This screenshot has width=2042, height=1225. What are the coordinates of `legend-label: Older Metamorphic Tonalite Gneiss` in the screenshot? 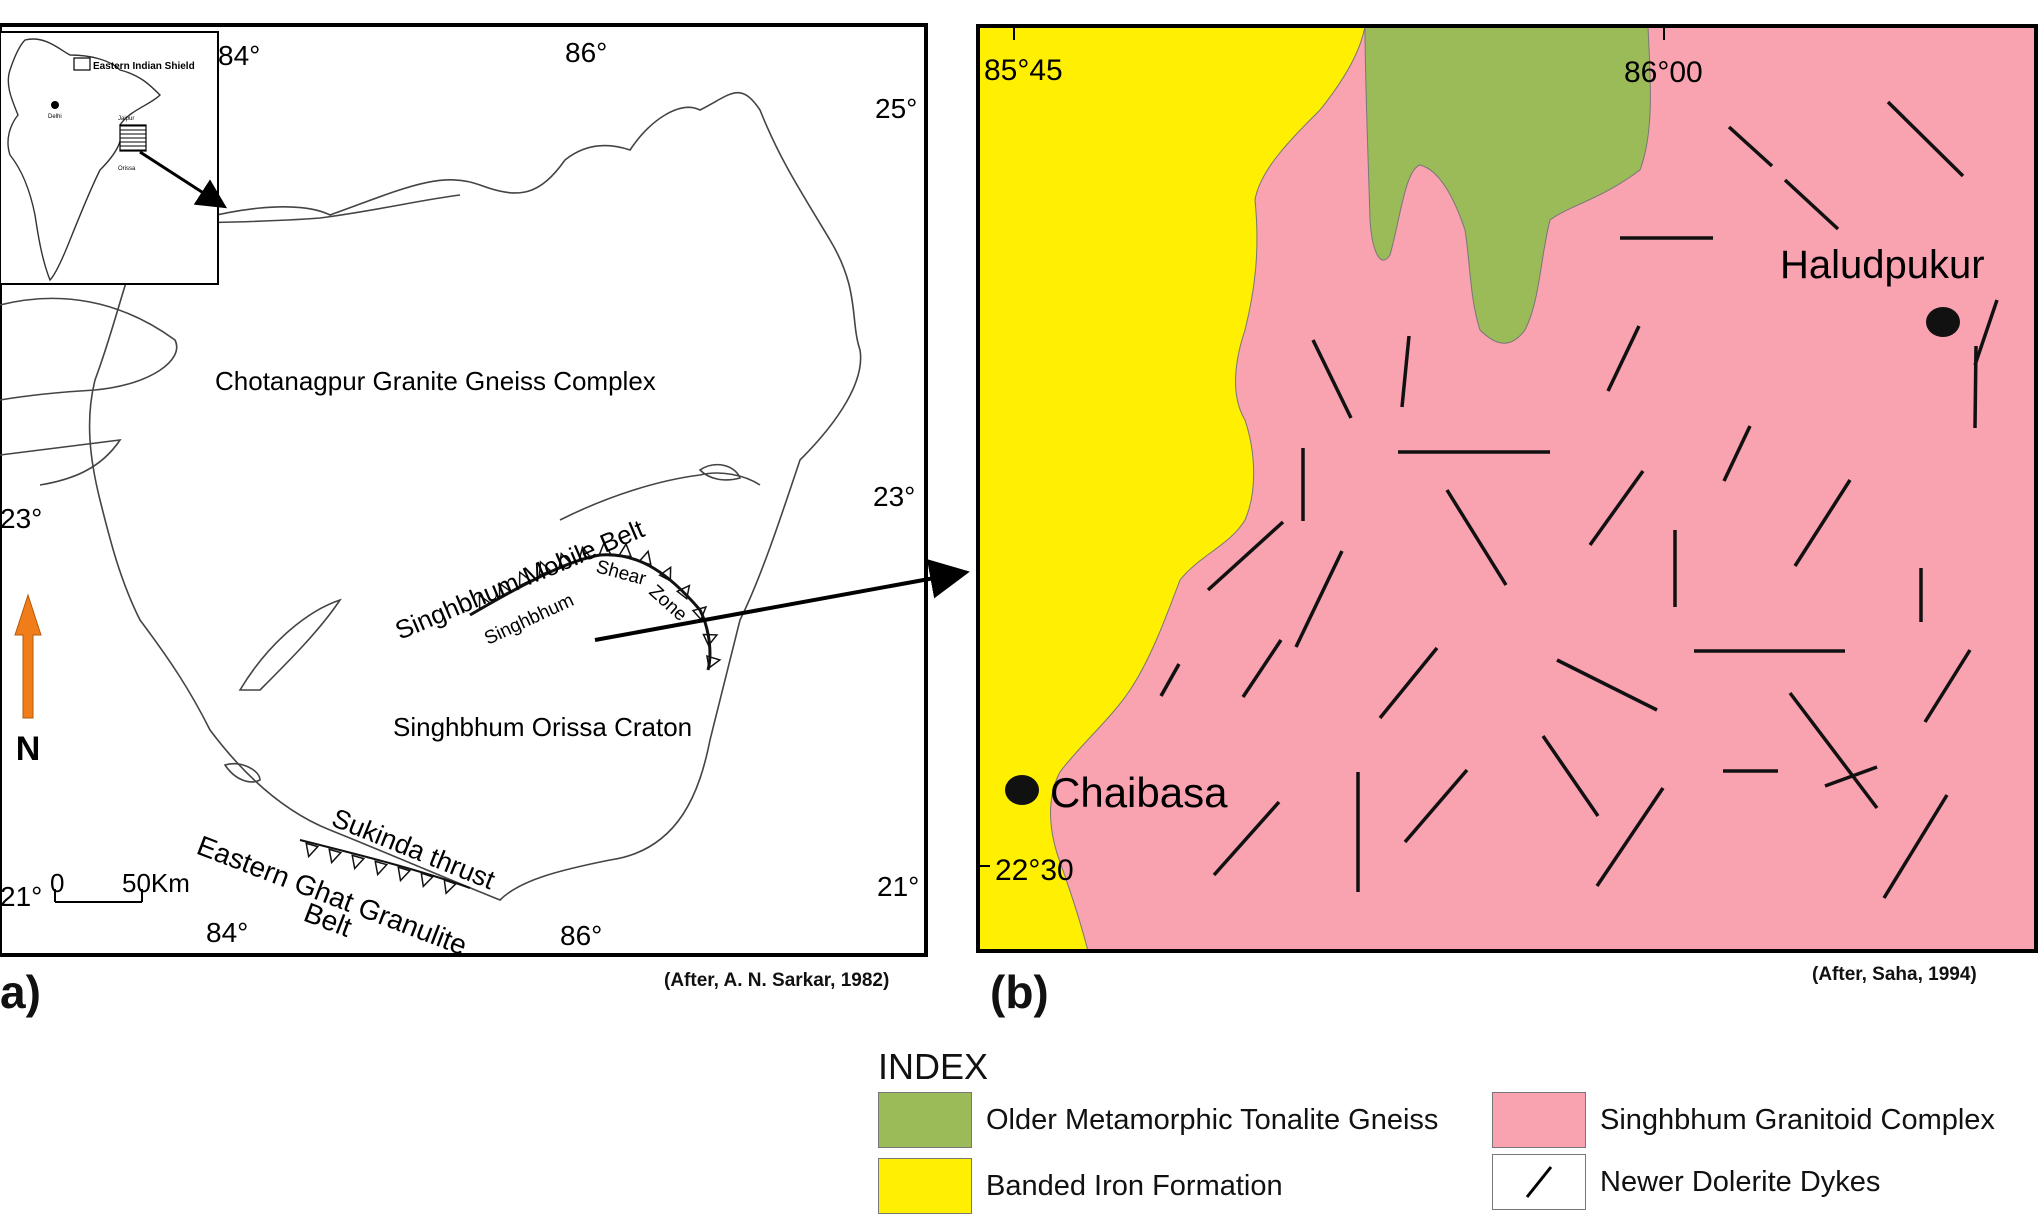 It's located at (1212, 1119).